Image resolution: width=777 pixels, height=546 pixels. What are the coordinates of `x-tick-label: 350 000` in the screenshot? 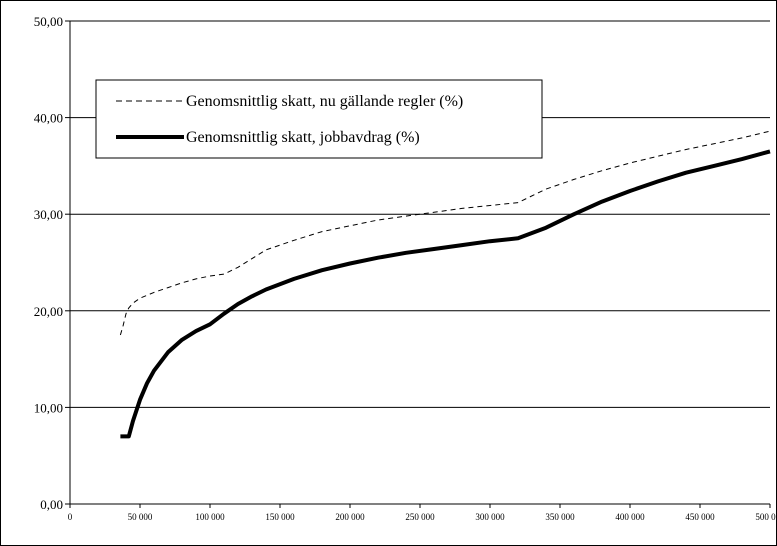 It's located at (560, 517).